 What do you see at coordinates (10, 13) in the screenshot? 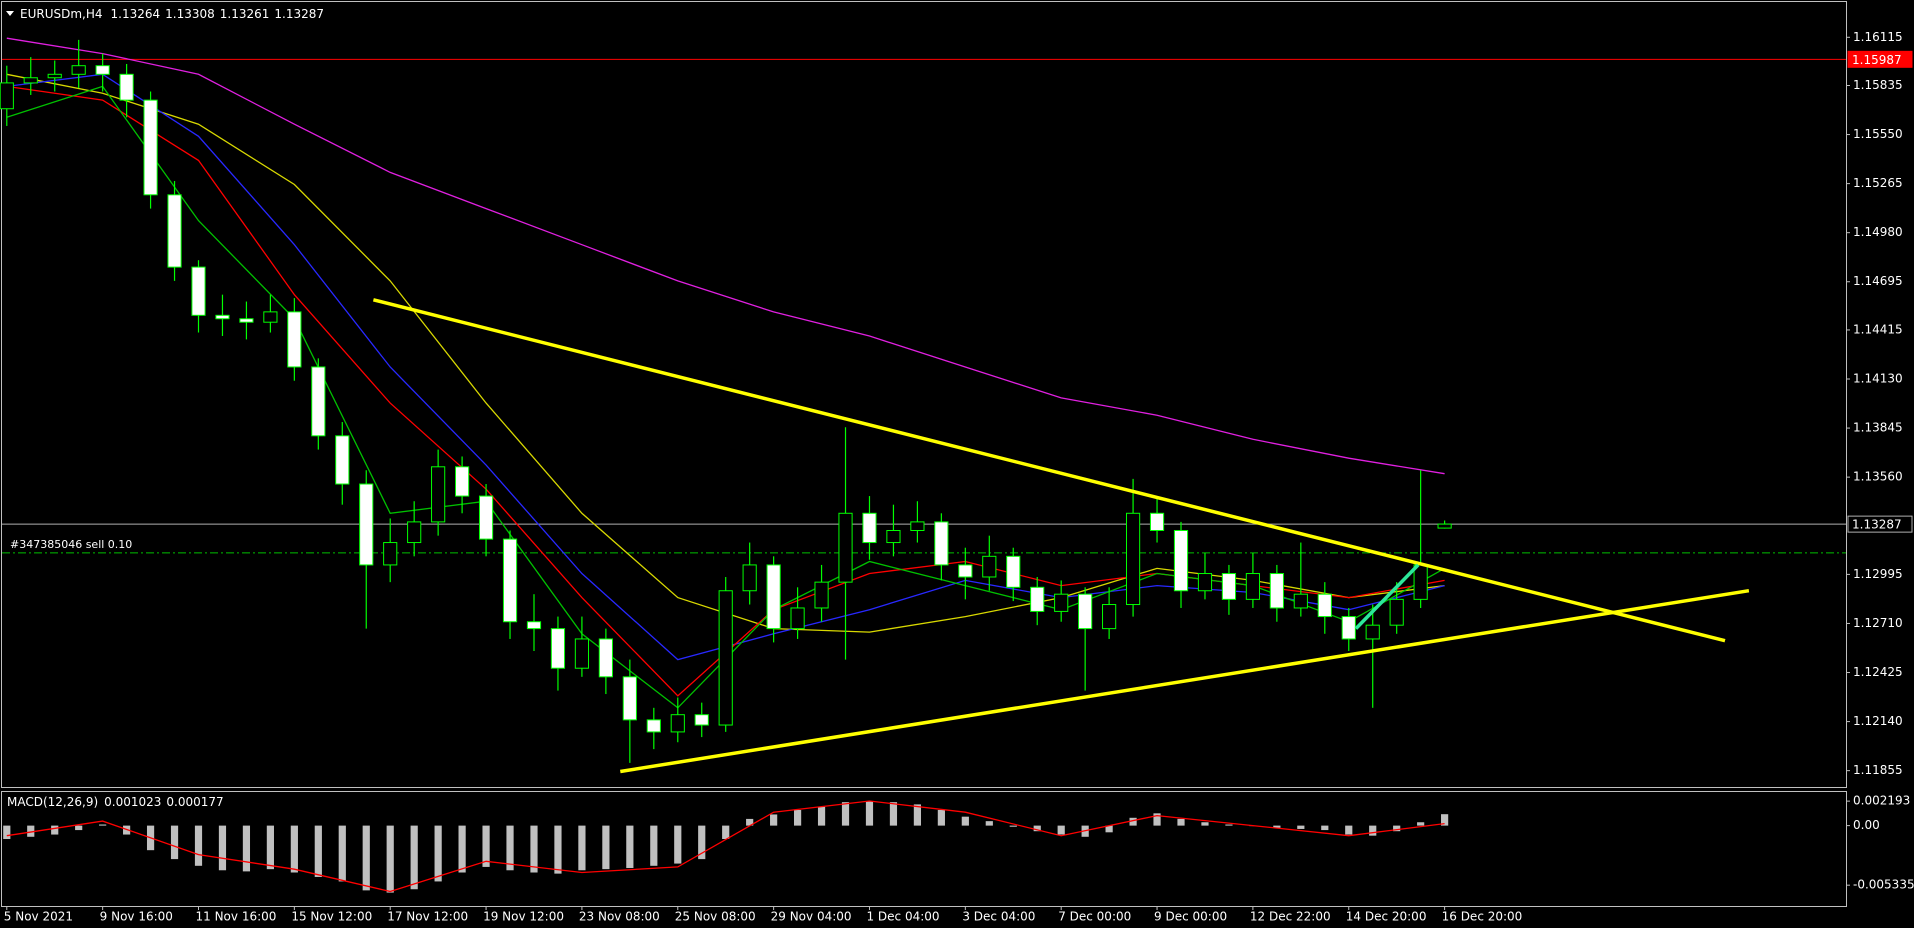
I see `menu-arrow` at bounding box center [10, 13].